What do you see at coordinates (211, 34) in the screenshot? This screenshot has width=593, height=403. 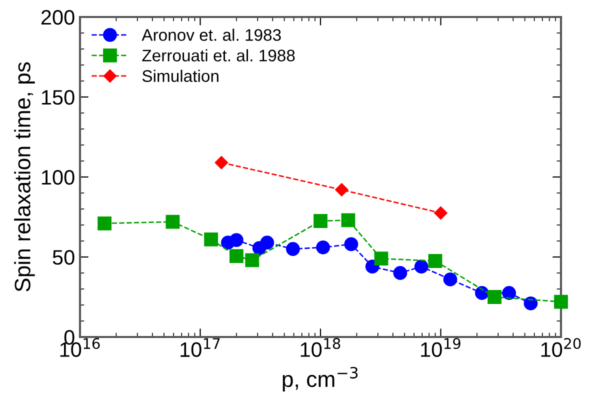 I see `legend-label: Aronov et. al. 1983` at bounding box center [211, 34].